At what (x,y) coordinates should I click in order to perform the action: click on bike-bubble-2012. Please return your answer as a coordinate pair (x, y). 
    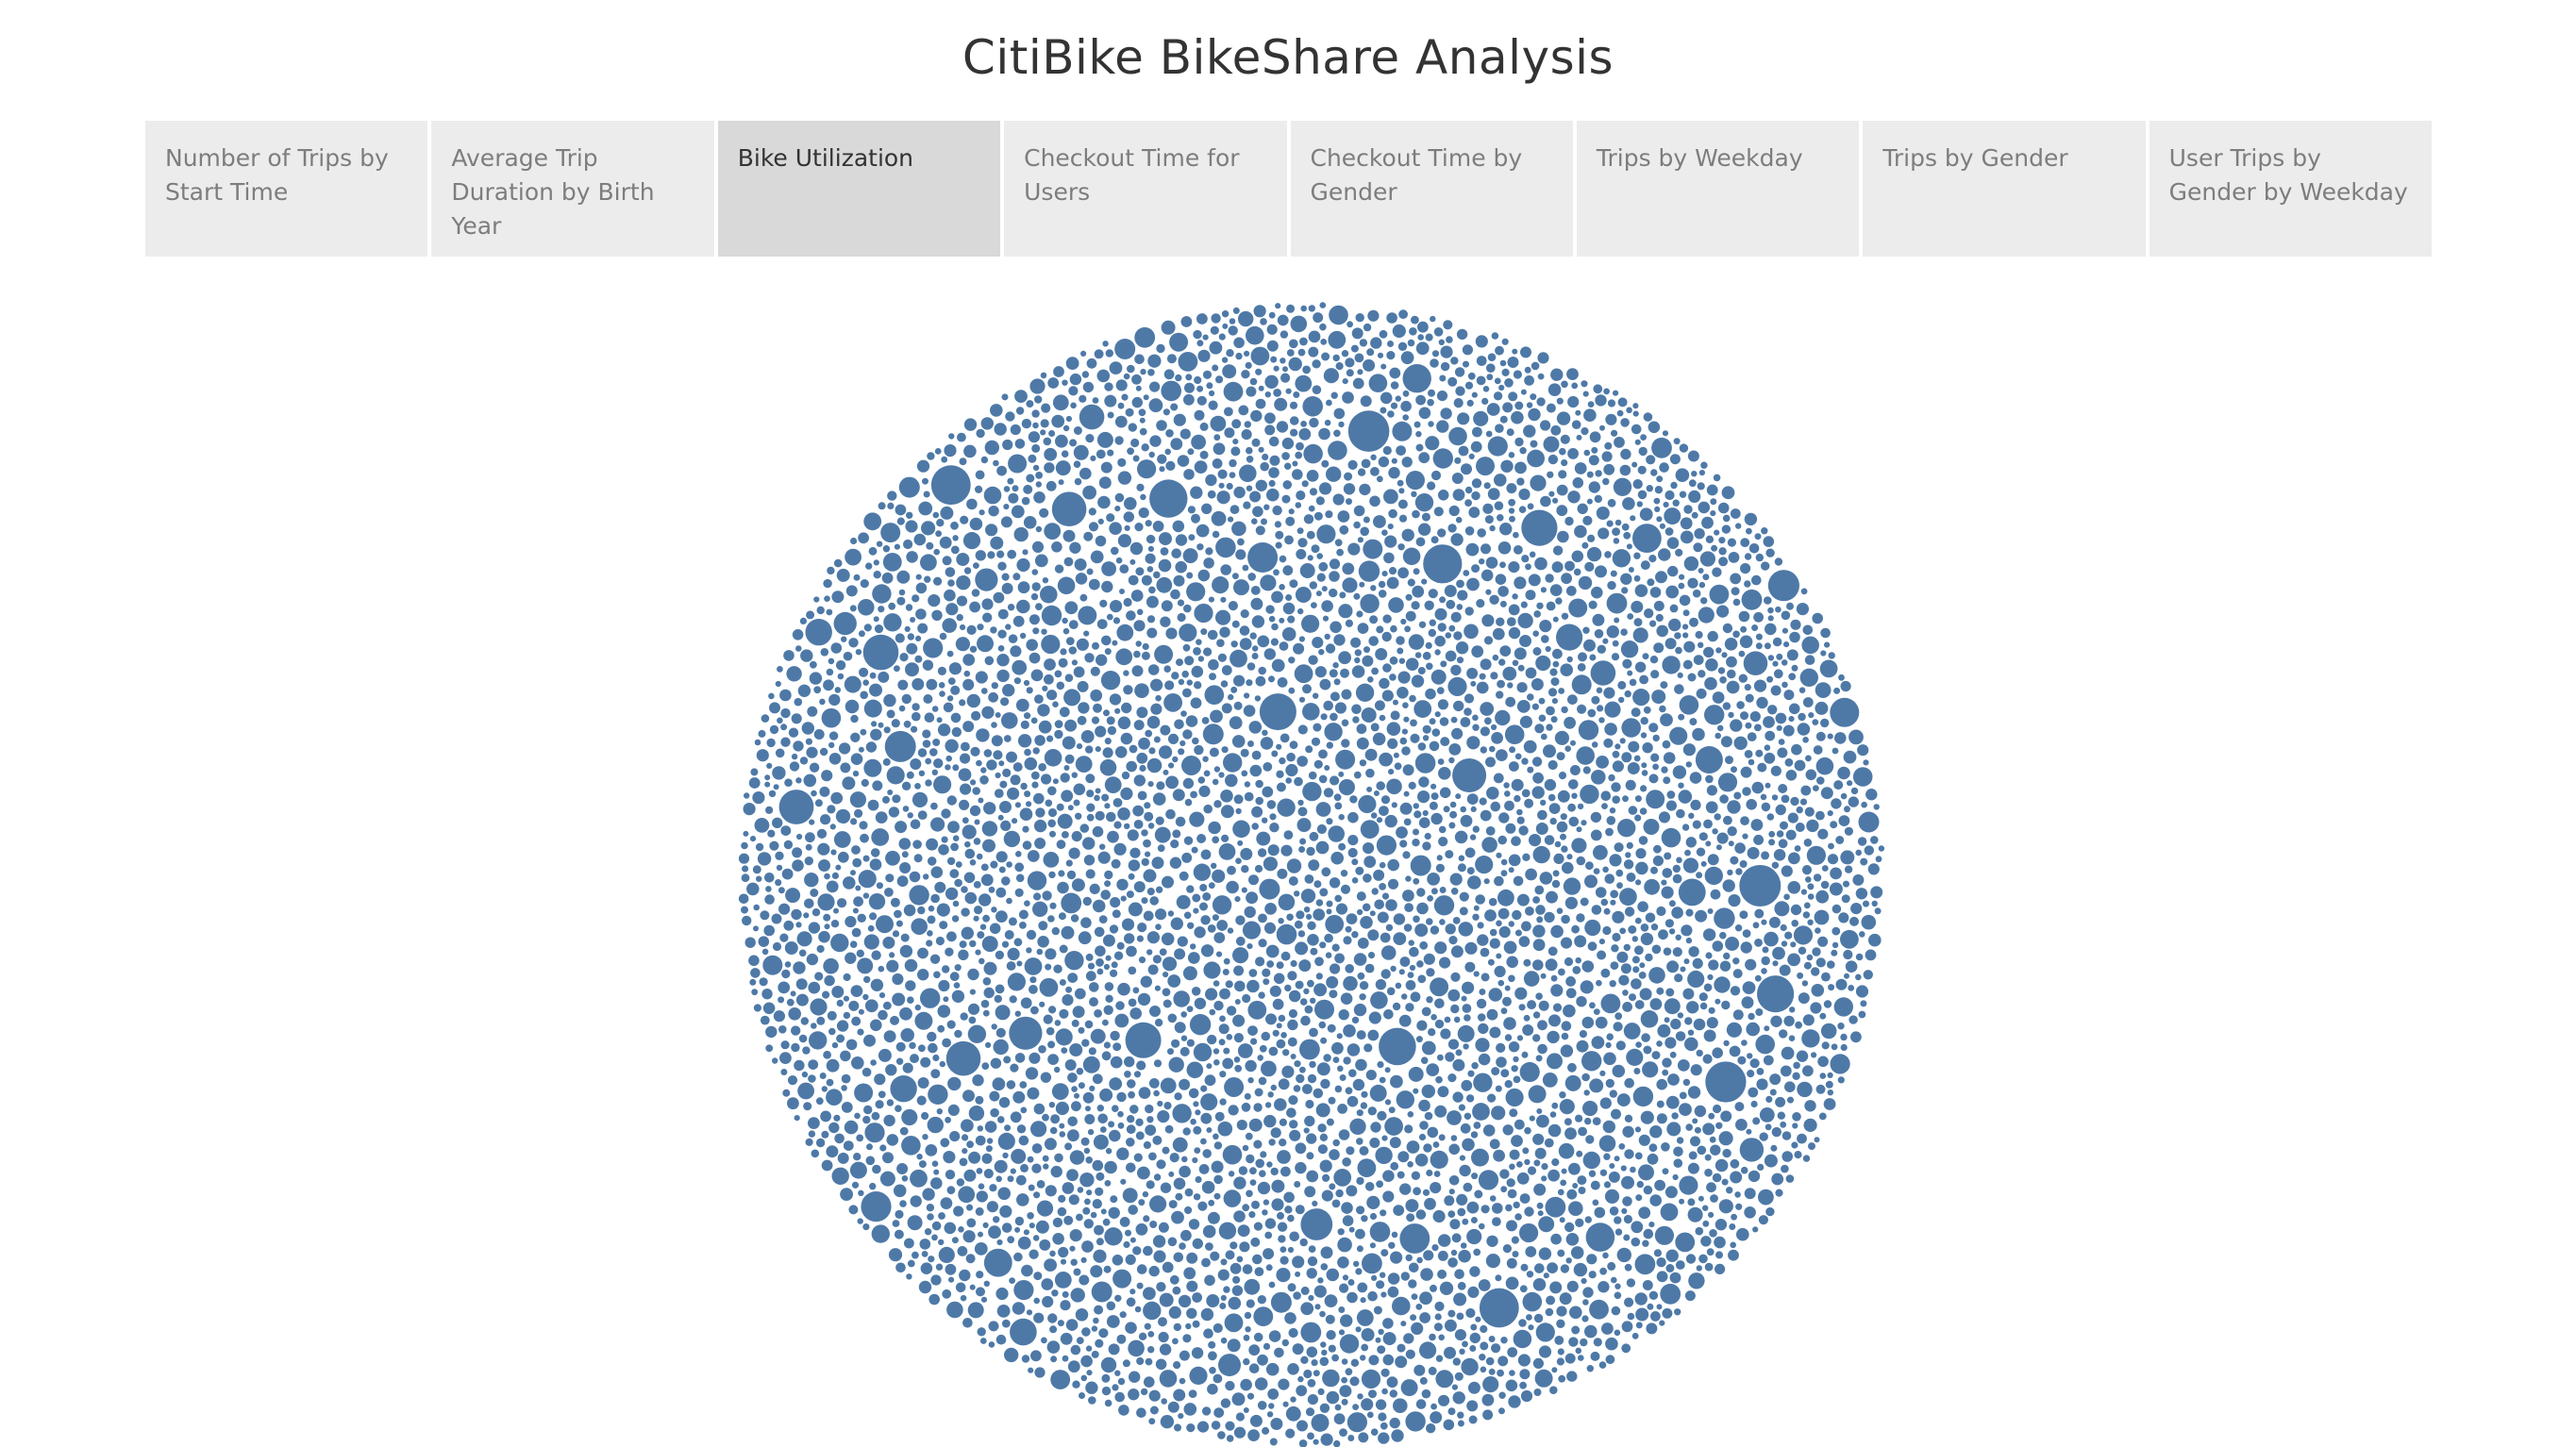
    Looking at the image, I should click on (1302, 1426).